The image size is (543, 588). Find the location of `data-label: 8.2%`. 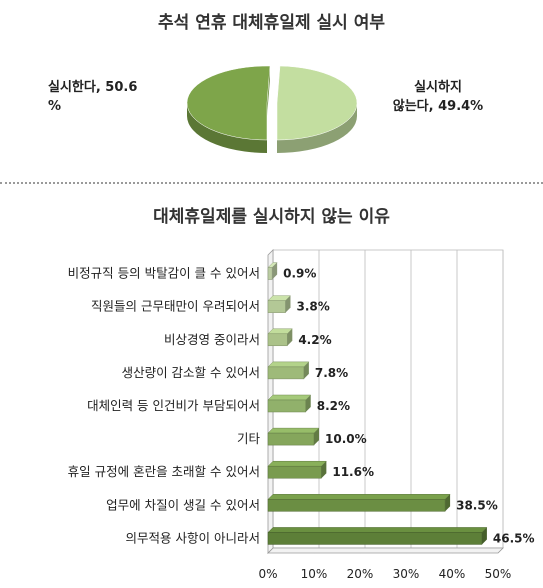

data-label: 8.2% is located at coordinates (333, 406).